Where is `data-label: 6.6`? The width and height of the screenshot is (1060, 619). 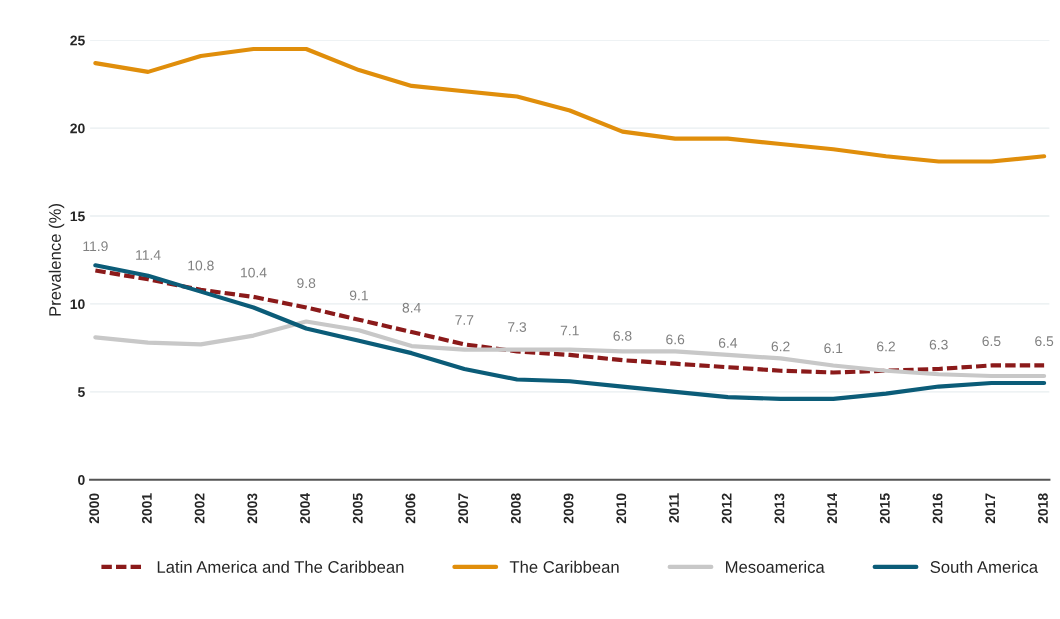 data-label: 6.6 is located at coordinates (675, 339).